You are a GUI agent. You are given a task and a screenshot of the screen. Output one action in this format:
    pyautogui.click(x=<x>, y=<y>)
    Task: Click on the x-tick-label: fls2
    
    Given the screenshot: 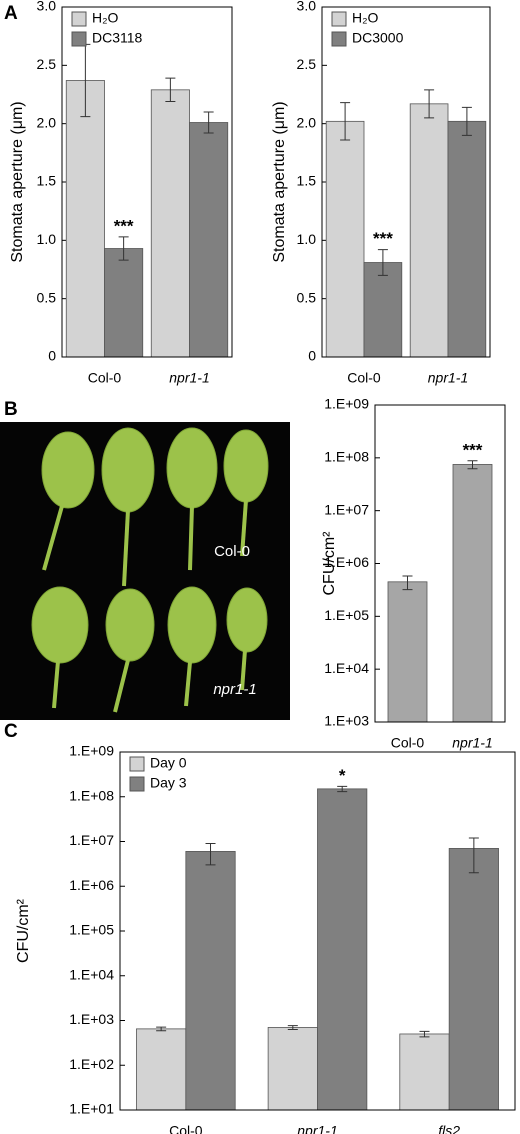 What is the action you would take?
    pyautogui.click(x=449, y=1128)
    